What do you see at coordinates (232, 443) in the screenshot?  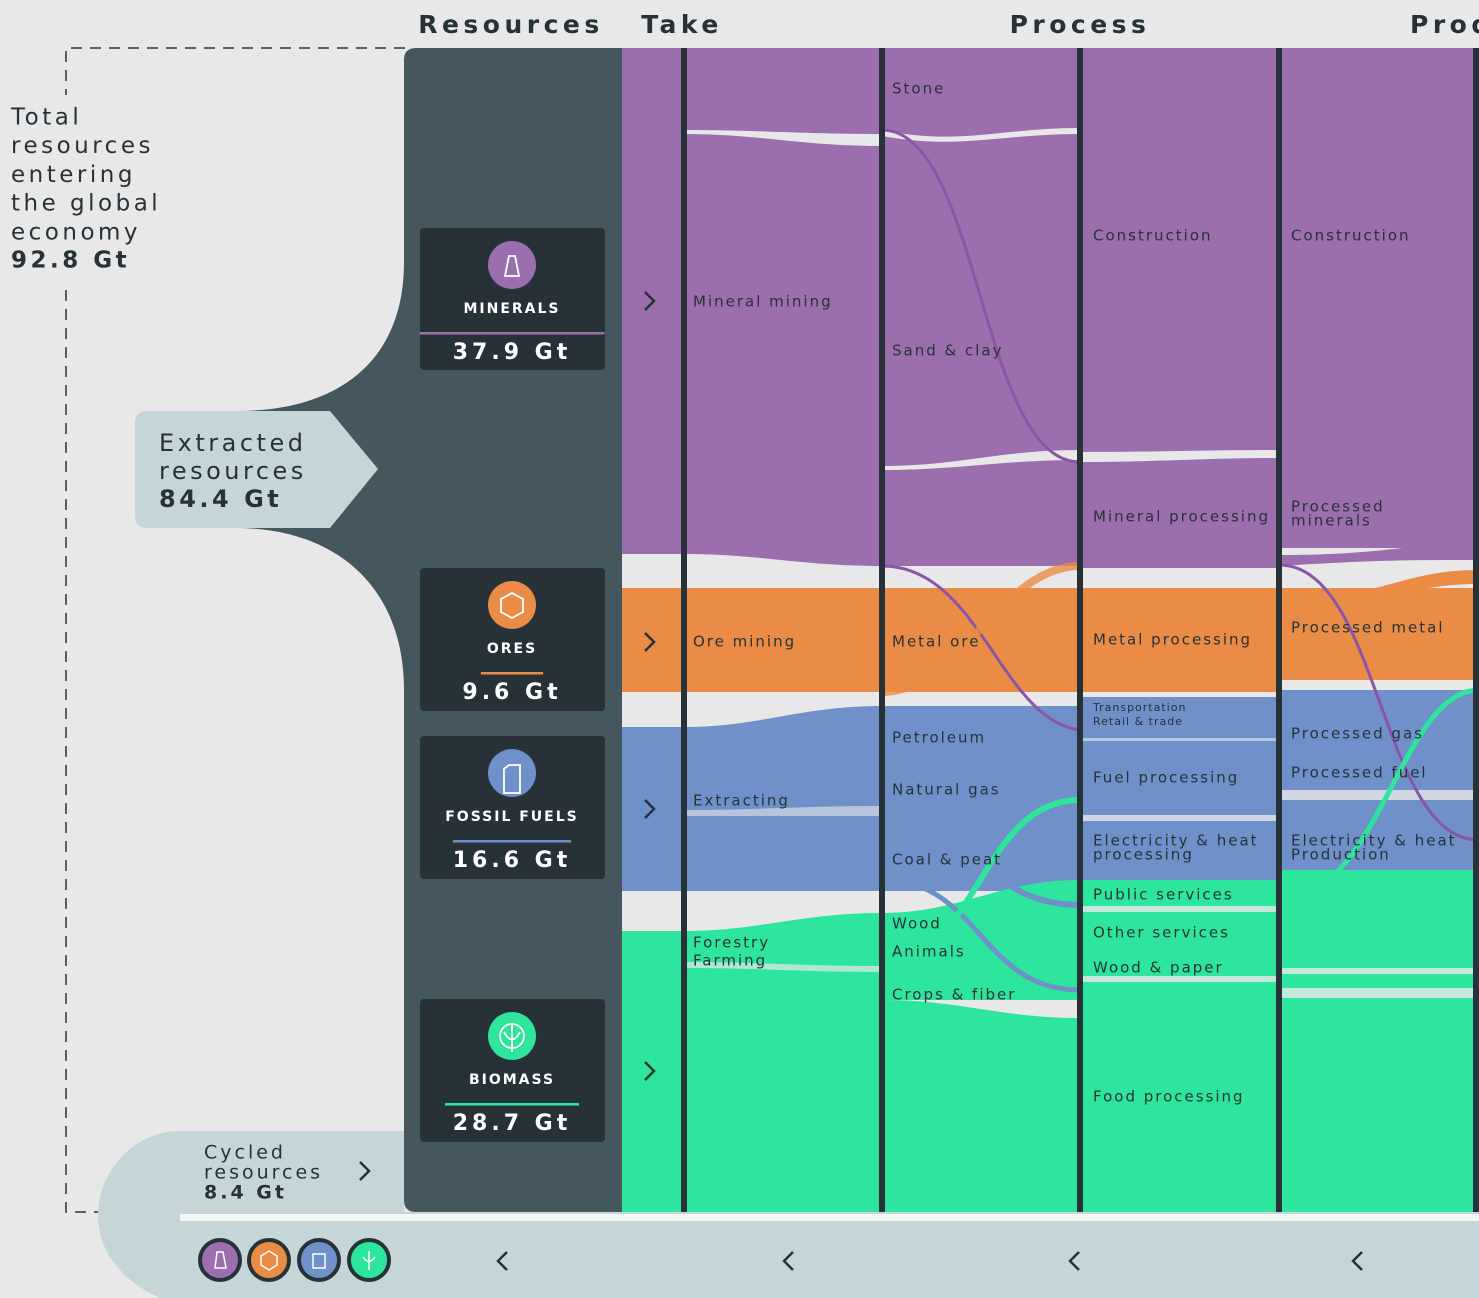 I see `extracted-label: Extracted` at bounding box center [232, 443].